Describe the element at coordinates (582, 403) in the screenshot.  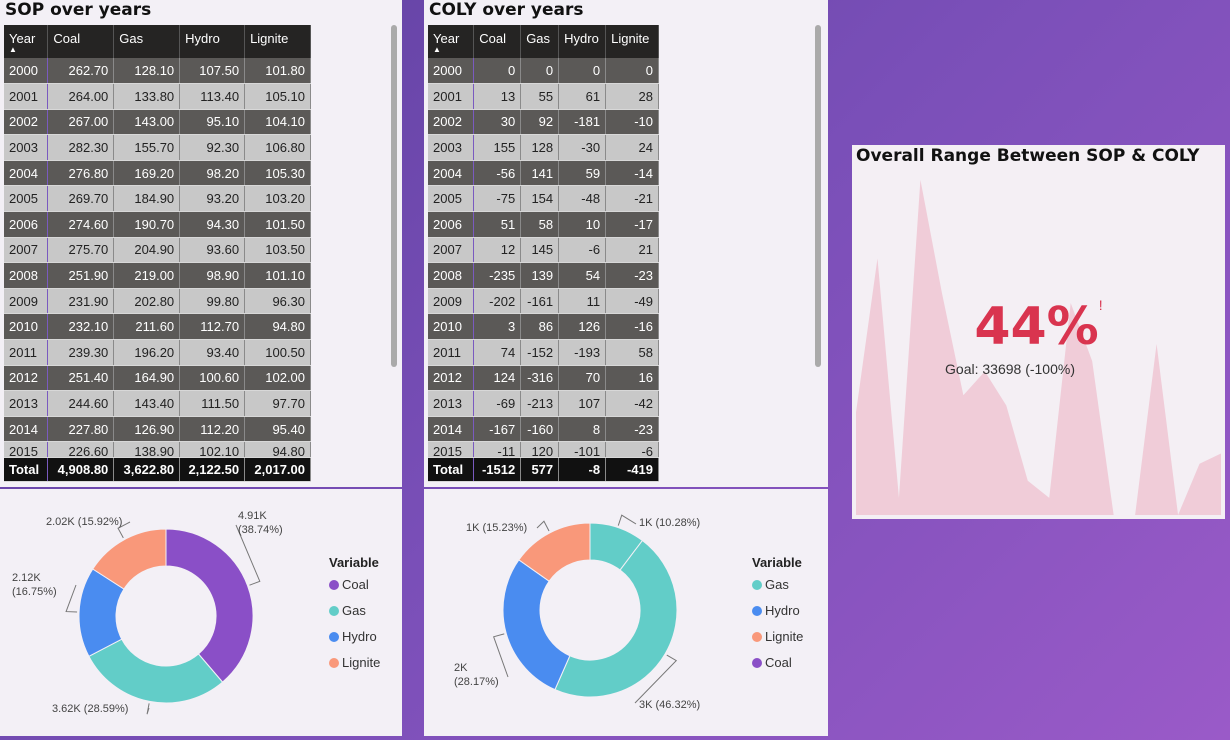
I see `table-cell: 107` at that location.